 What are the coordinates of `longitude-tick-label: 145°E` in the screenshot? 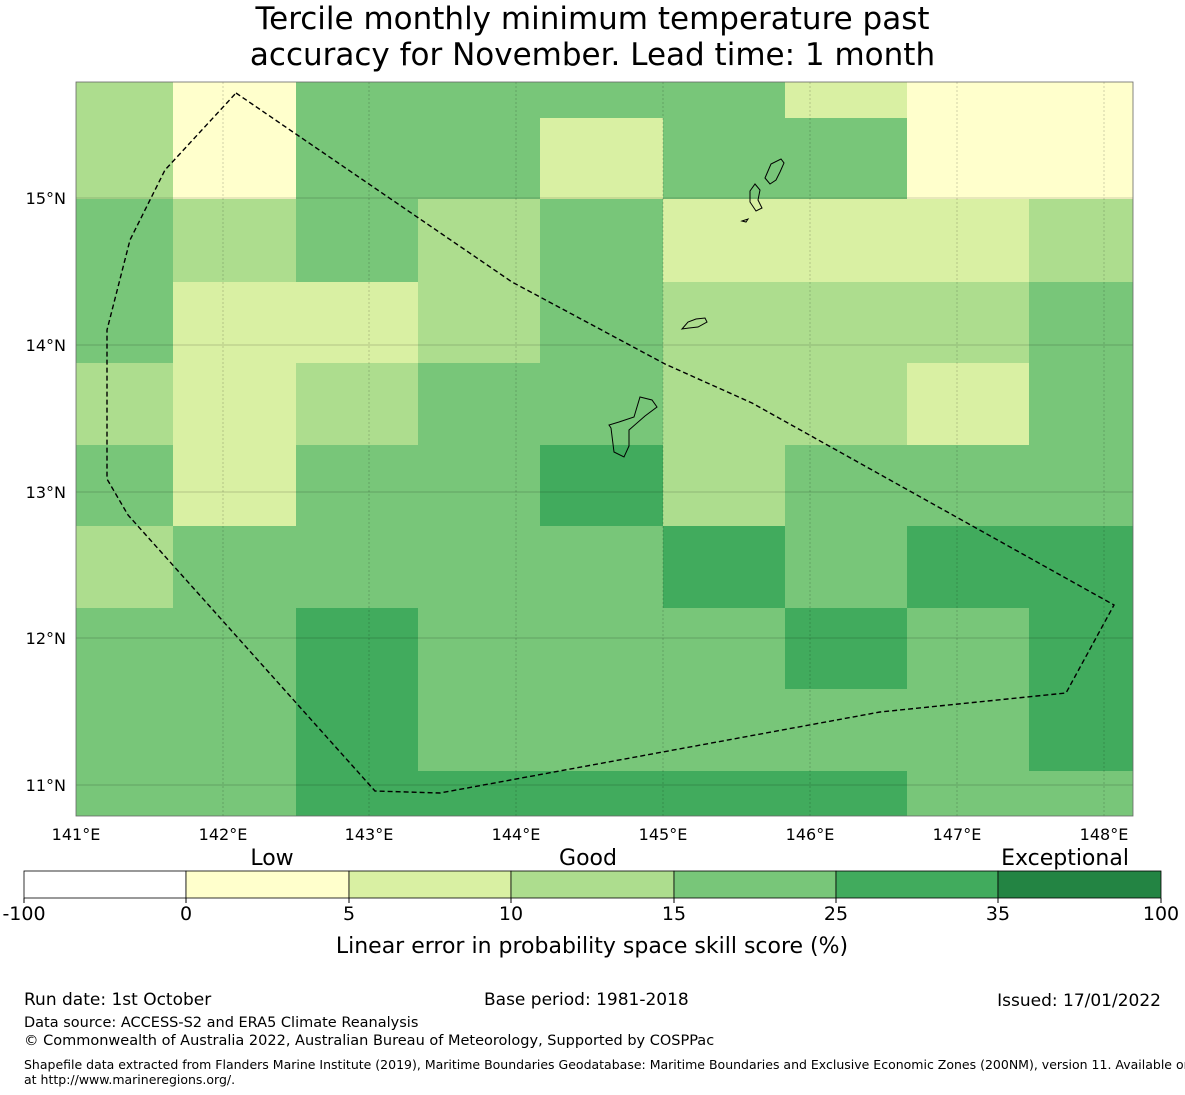 It's located at (663, 834).